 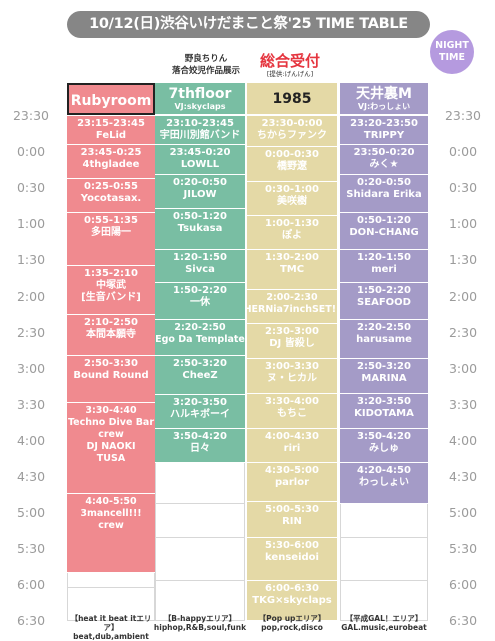 I want to click on slot-artist: ハルキボーイ, so click(x=200, y=414).